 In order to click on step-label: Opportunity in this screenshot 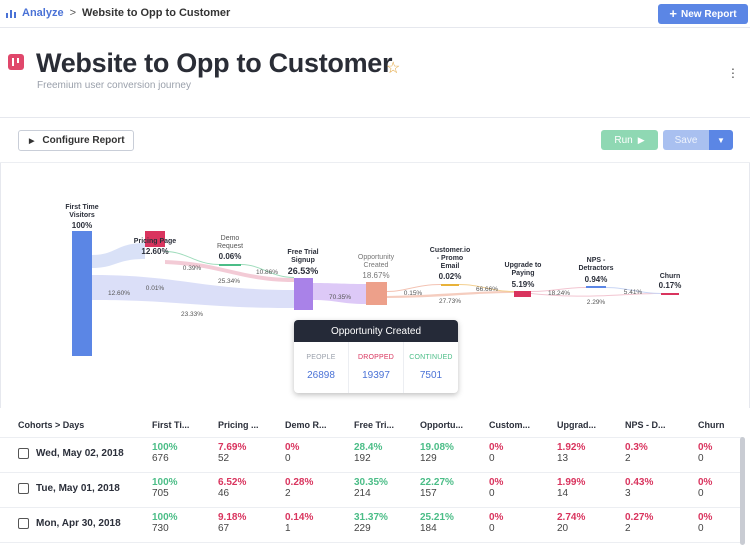, I will do `click(376, 257)`.